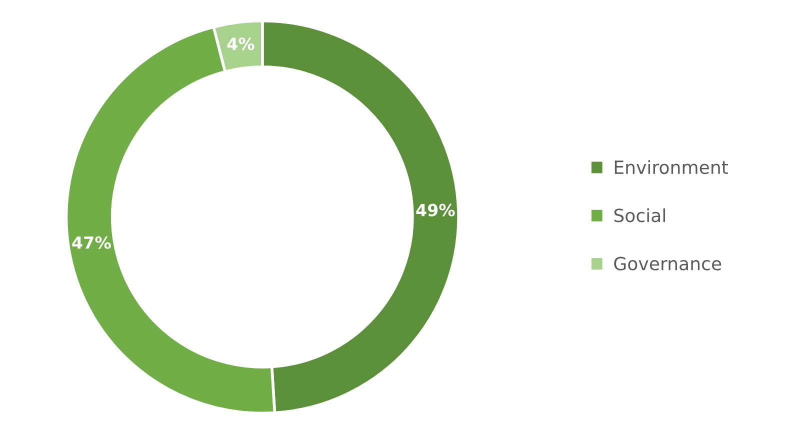 The width and height of the screenshot is (788, 434). I want to click on data-label: 49%, so click(435, 210).